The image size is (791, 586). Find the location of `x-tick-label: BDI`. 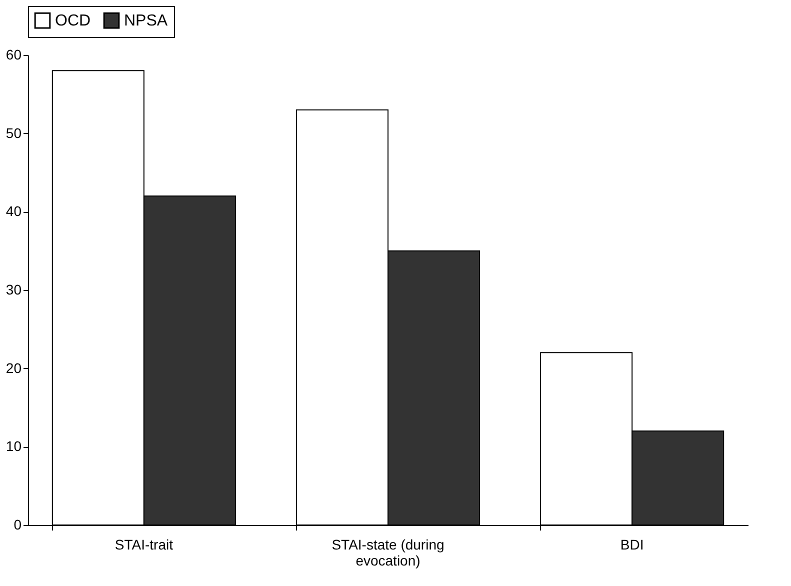

x-tick-label: BDI is located at coordinates (632, 544).